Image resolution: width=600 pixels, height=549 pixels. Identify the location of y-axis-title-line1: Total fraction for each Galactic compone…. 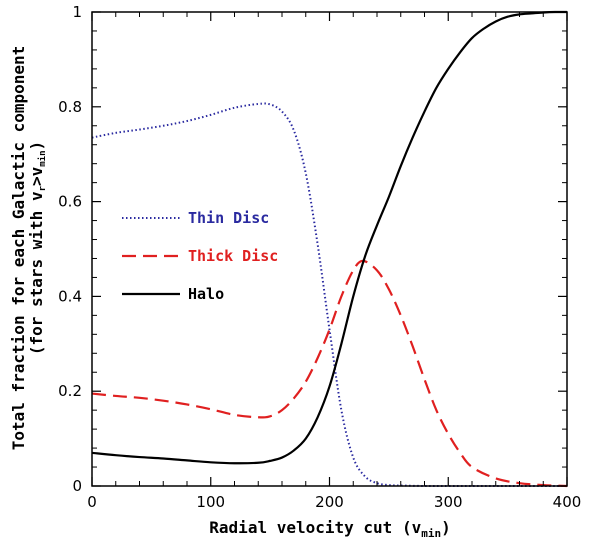
(18, 248).